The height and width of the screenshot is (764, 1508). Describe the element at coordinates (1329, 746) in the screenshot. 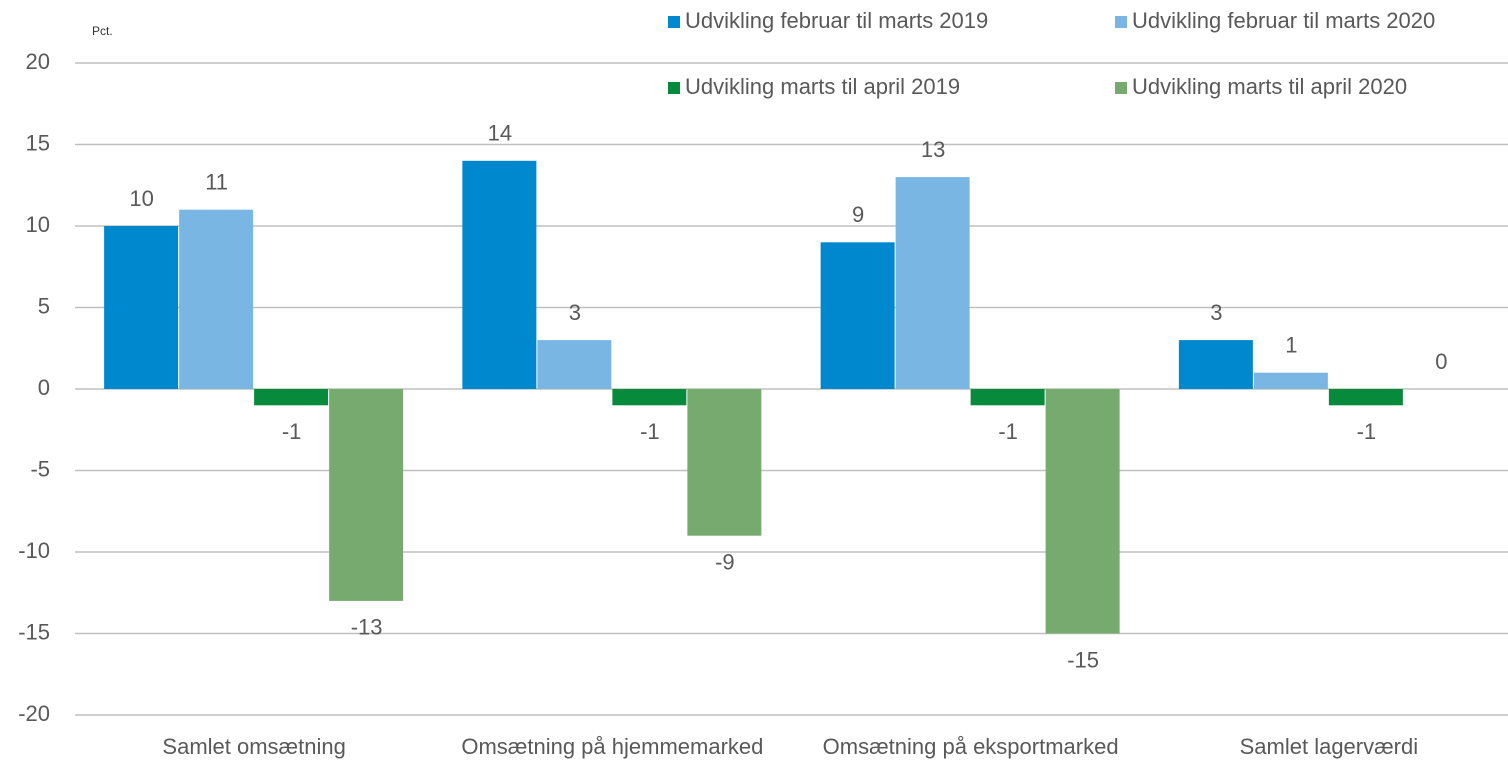

I see `x-tick-label: Samlet lagerværdi` at that location.